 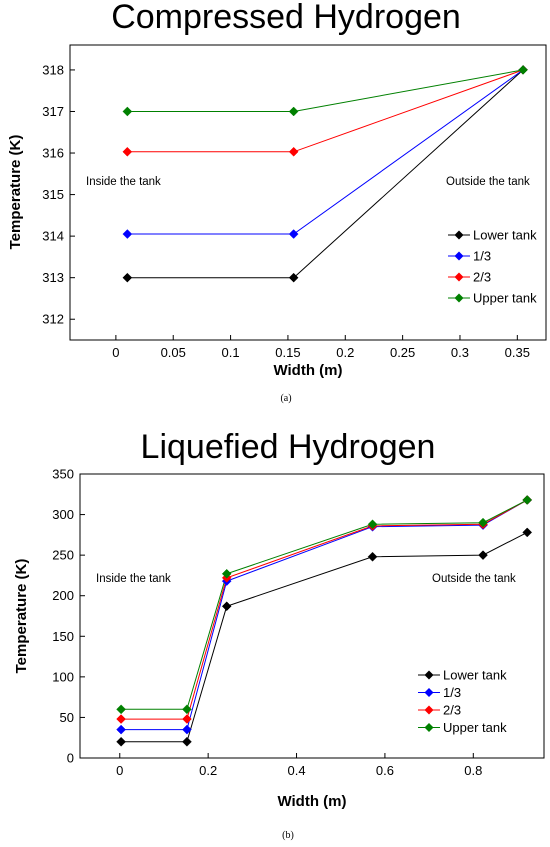 I want to click on y-tick-label: 315, so click(x=53, y=194).